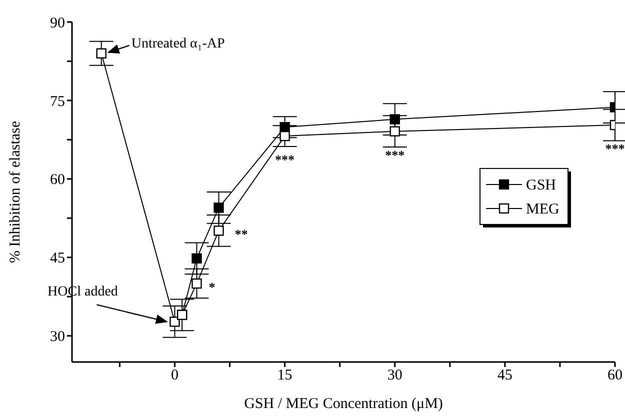  What do you see at coordinates (178, 44) in the screenshot?
I see `annotation: Untreated α₁-AP` at bounding box center [178, 44].